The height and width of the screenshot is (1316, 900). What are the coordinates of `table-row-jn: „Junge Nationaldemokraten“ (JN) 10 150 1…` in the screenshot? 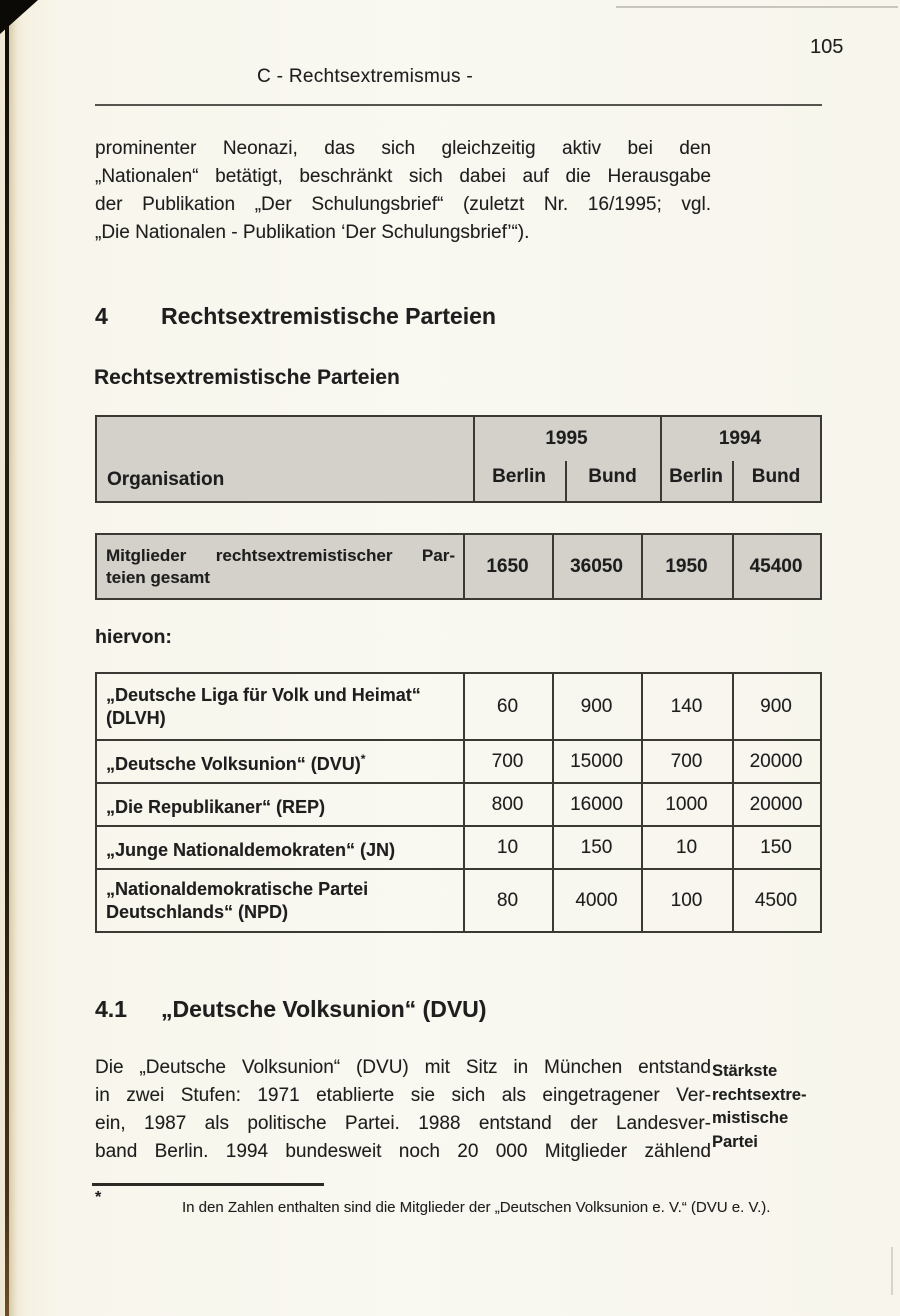 It's located at (458, 847).